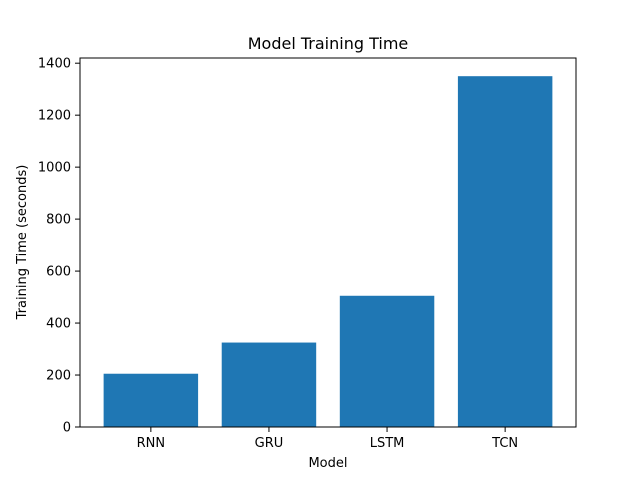 The width and height of the screenshot is (640, 480). Describe the element at coordinates (67, 428) in the screenshot. I see `y-tick-label: 0` at that location.